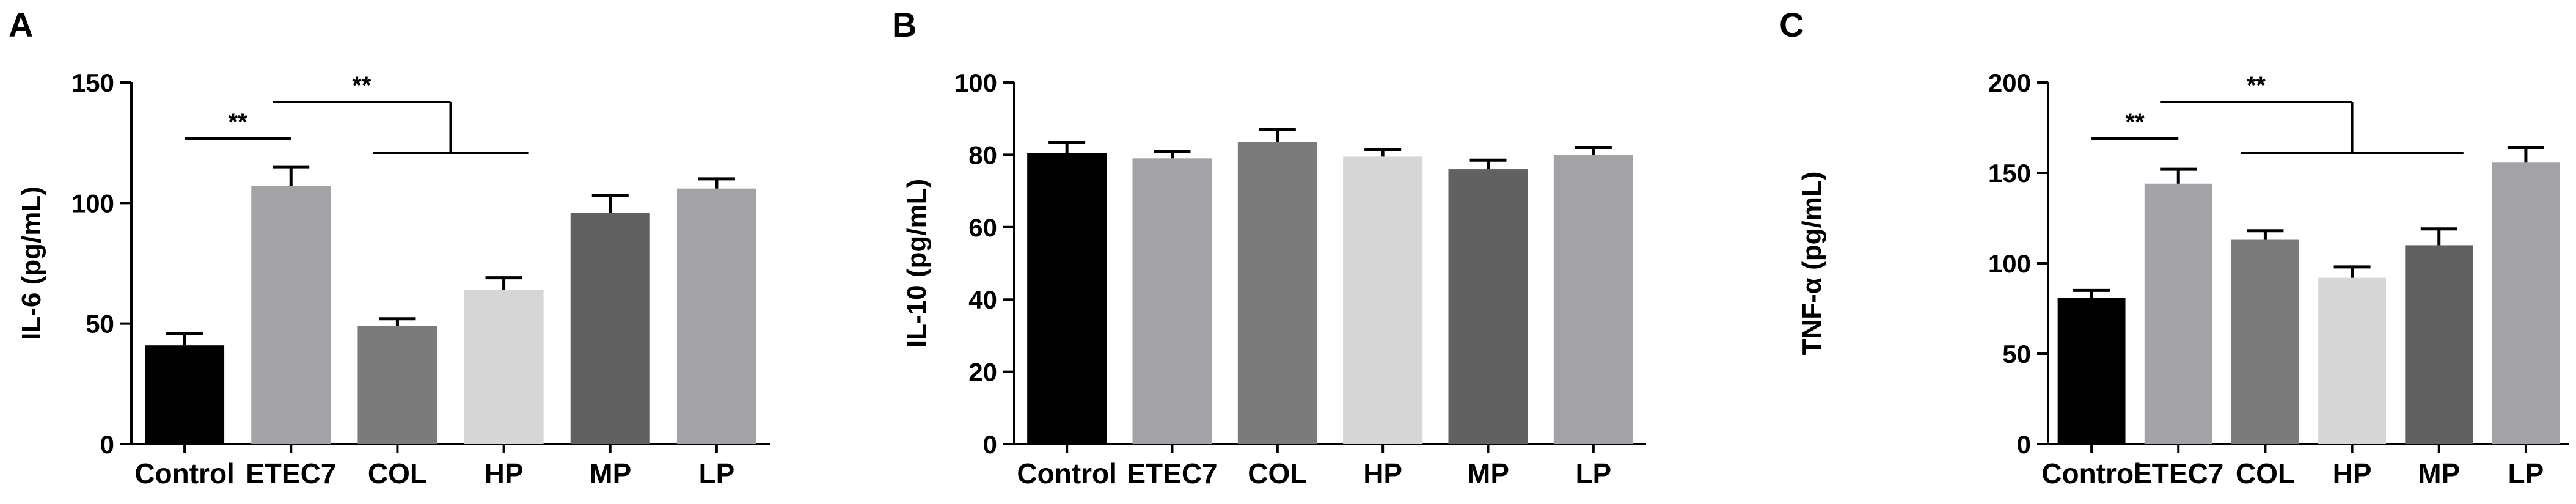 This screenshot has width=2576, height=504. I want to click on y-tick-label: 200, so click(2009, 83).